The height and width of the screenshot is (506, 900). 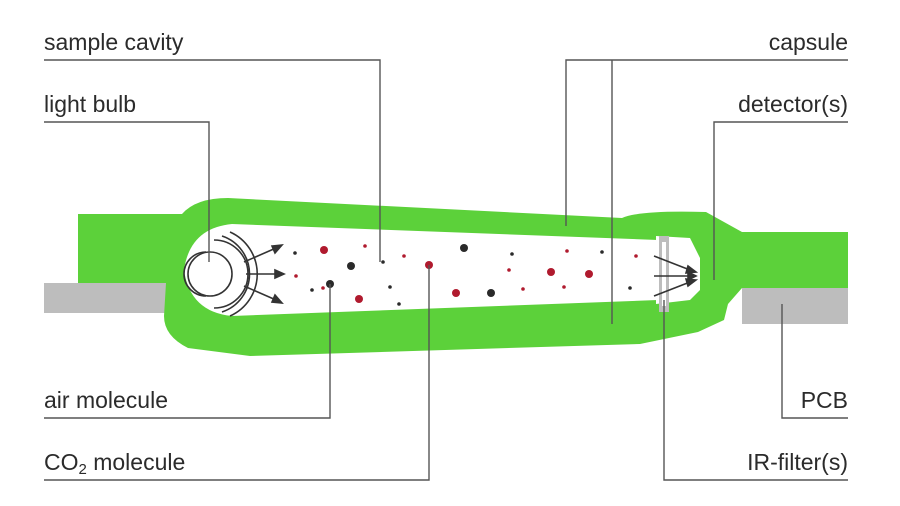 What do you see at coordinates (793, 104) in the screenshot?
I see `label-detector: detector(s)` at bounding box center [793, 104].